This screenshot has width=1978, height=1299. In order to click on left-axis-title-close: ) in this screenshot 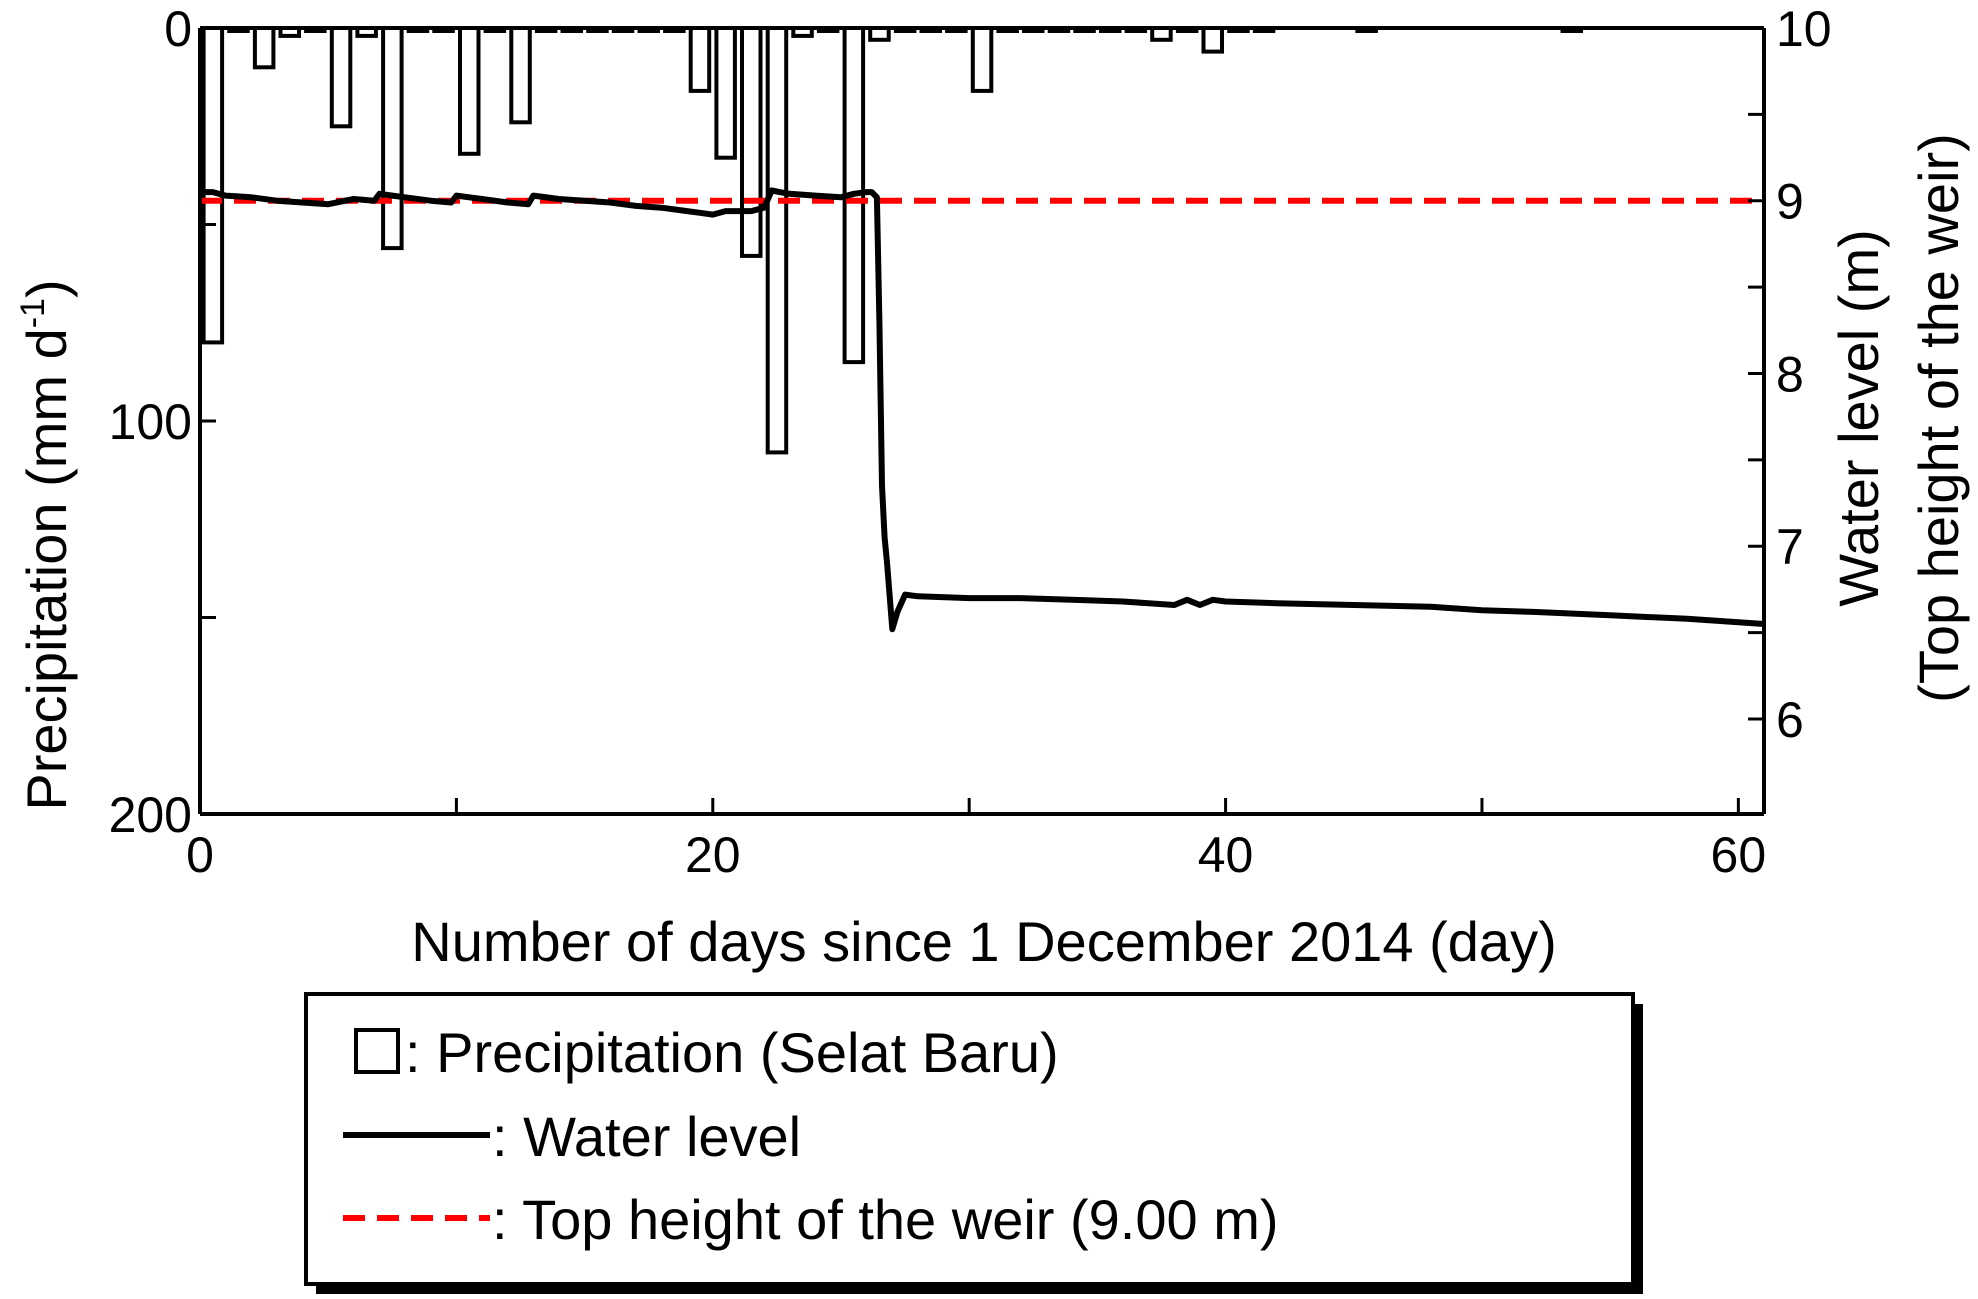, I will do `click(46, 288)`.